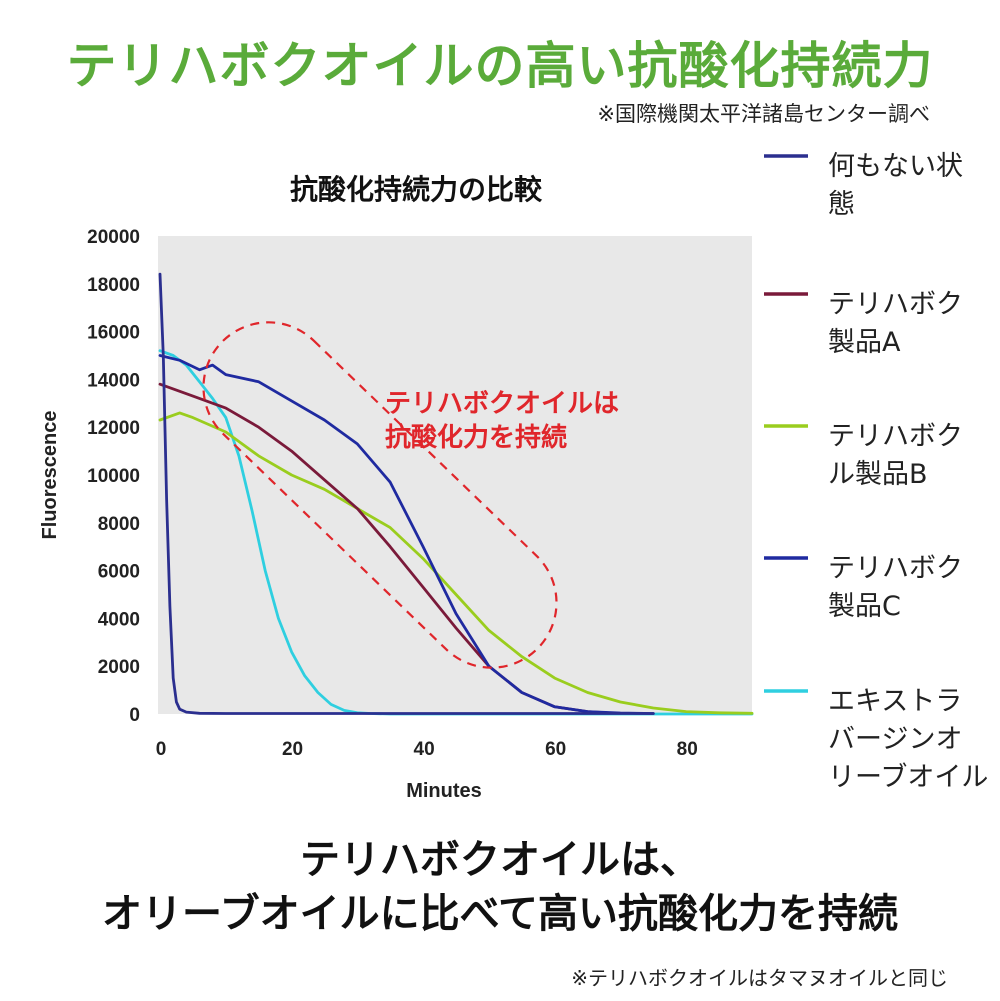 The width and height of the screenshot is (1000, 1001). I want to click on y-tick-label: 20000, so click(113, 237).